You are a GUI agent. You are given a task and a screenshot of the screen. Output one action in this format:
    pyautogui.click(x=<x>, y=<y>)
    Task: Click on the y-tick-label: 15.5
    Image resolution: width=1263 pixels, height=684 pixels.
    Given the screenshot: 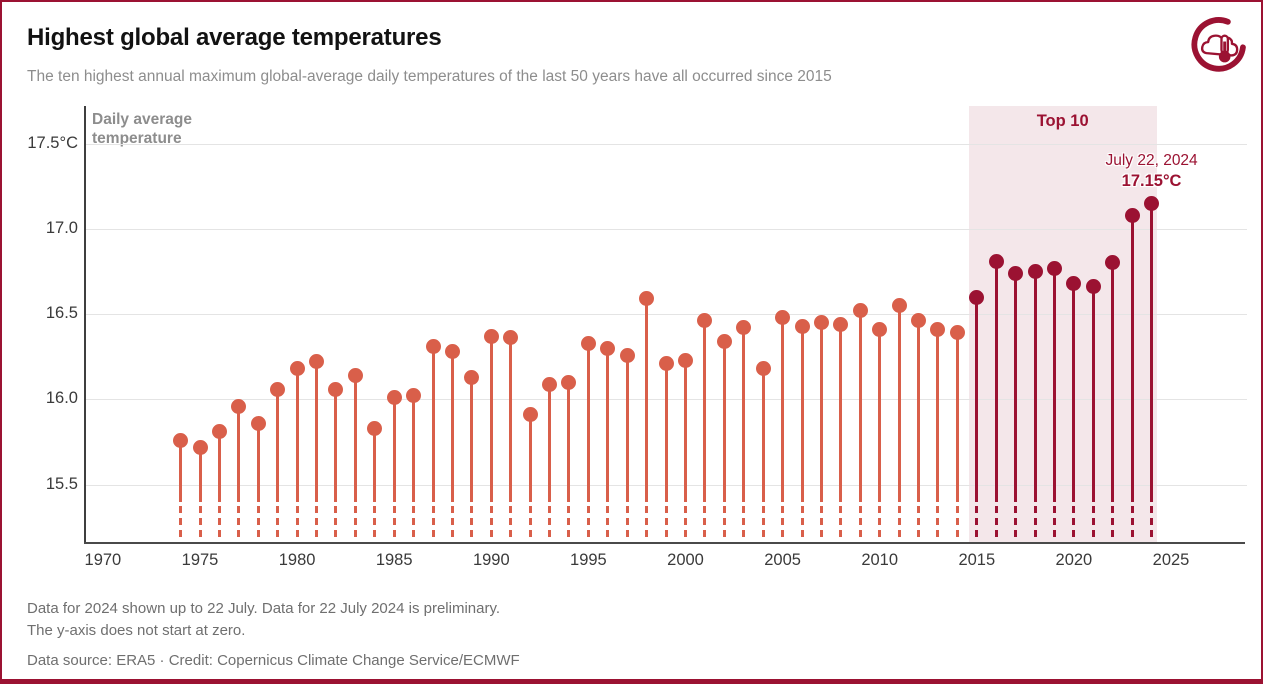 What is the action you would take?
    pyautogui.click(x=61, y=483)
    